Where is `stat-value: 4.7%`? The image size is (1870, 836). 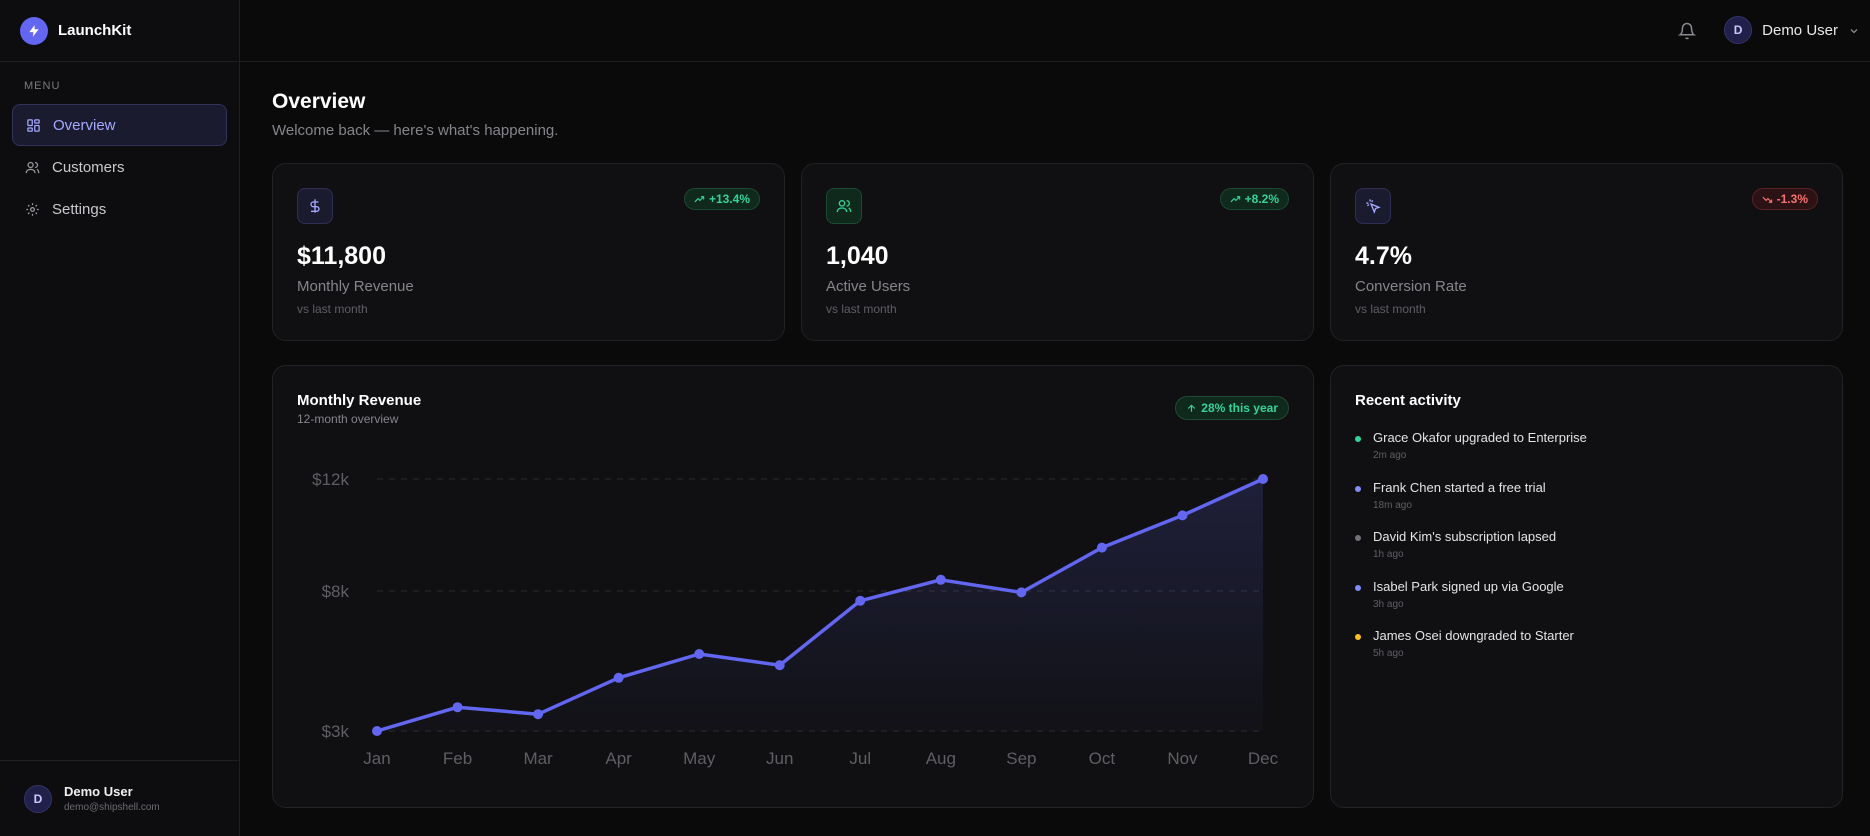
stat-value: 4.7% is located at coordinates (1383, 256).